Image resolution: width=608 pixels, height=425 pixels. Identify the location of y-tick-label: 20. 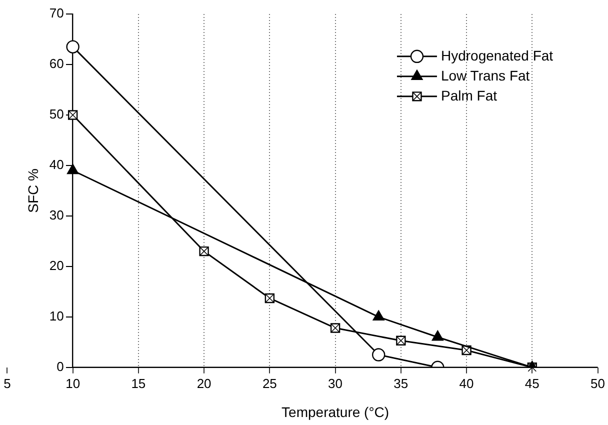
(56, 266).